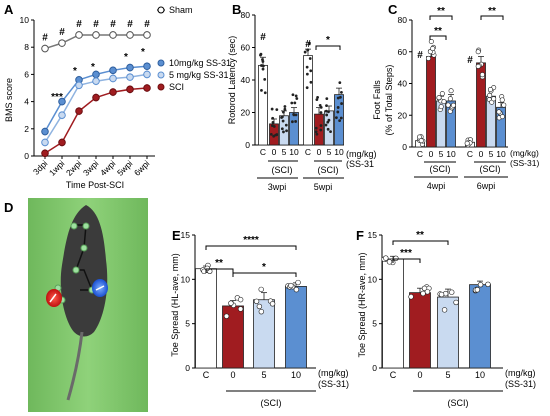 The width and height of the screenshot is (550, 416). What do you see at coordinates (27, 88) in the screenshot?
I see `a-y-ticks: 0 2 4 6 8 10` at bounding box center [27, 88].